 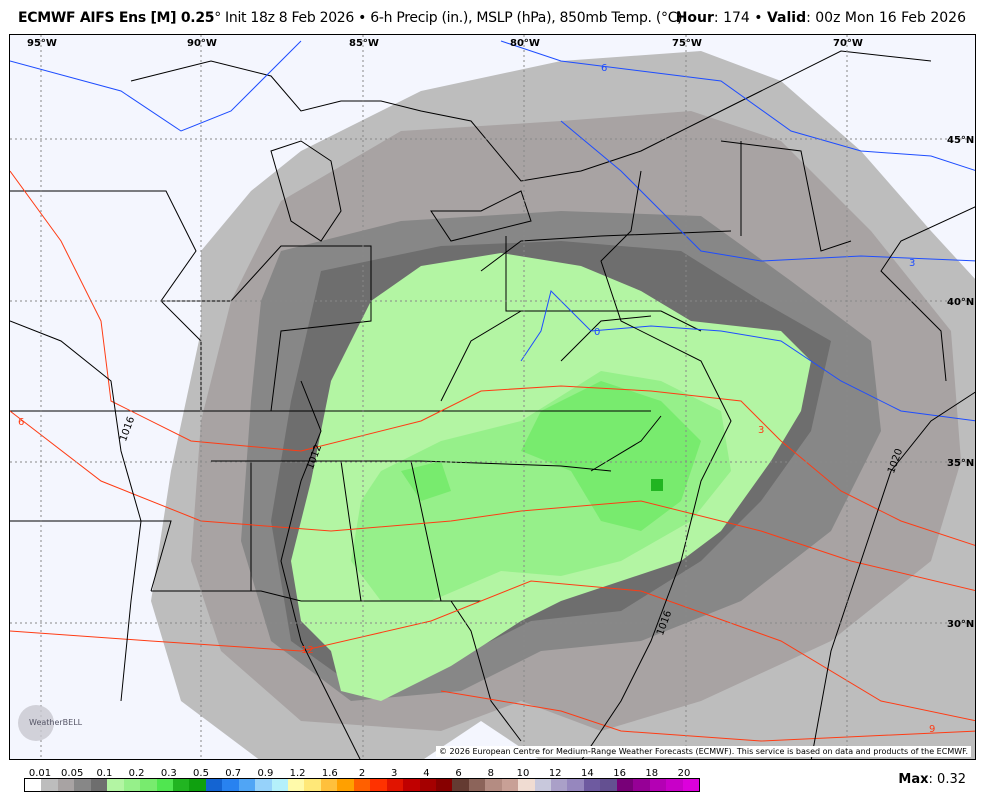 I want to click on precip-color-scale, so click(x=362, y=785).